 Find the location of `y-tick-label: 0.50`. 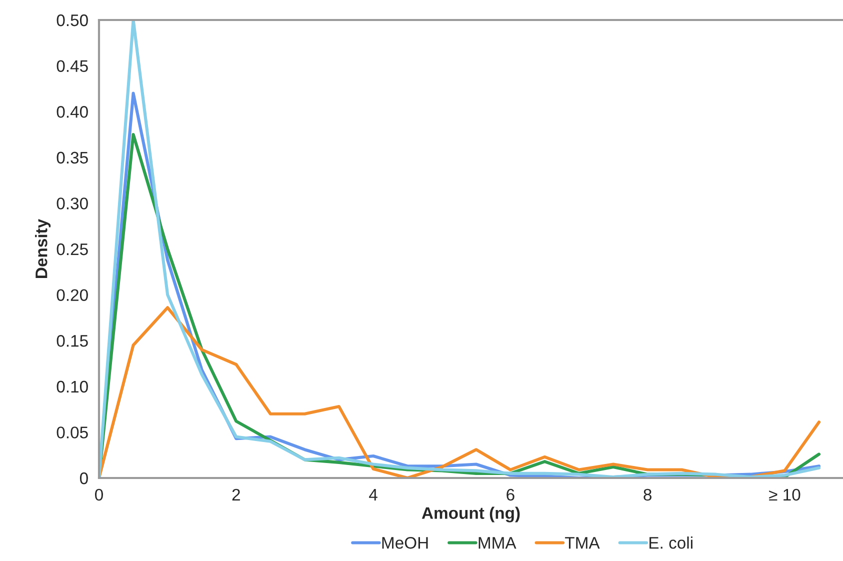

y-tick-label: 0.50 is located at coordinates (72, 20).